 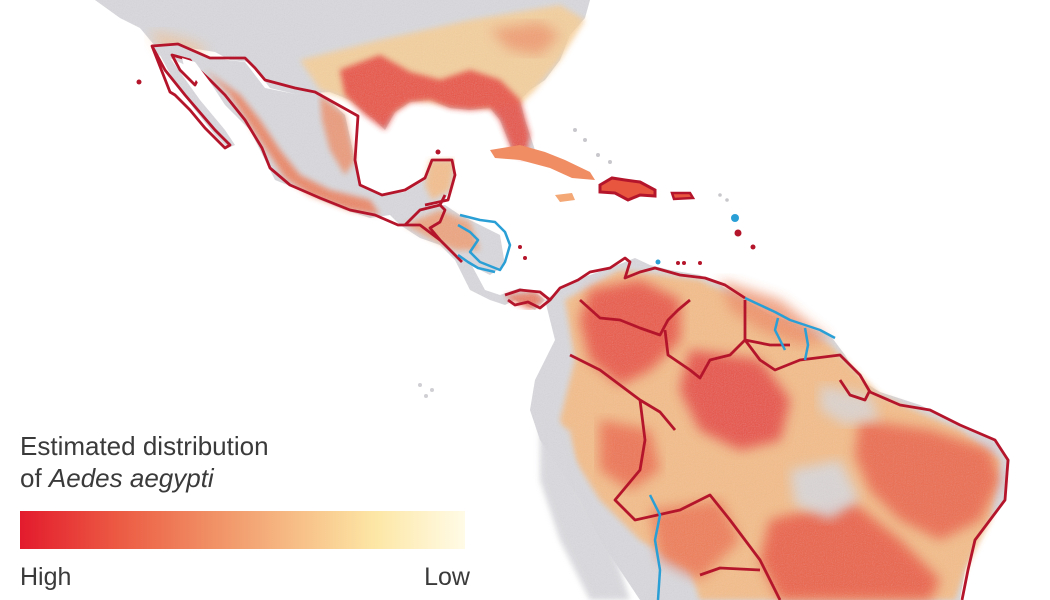 What do you see at coordinates (131, 478) in the screenshot?
I see `species-name: Aedes aegypti` at bounding box center [131, 478].